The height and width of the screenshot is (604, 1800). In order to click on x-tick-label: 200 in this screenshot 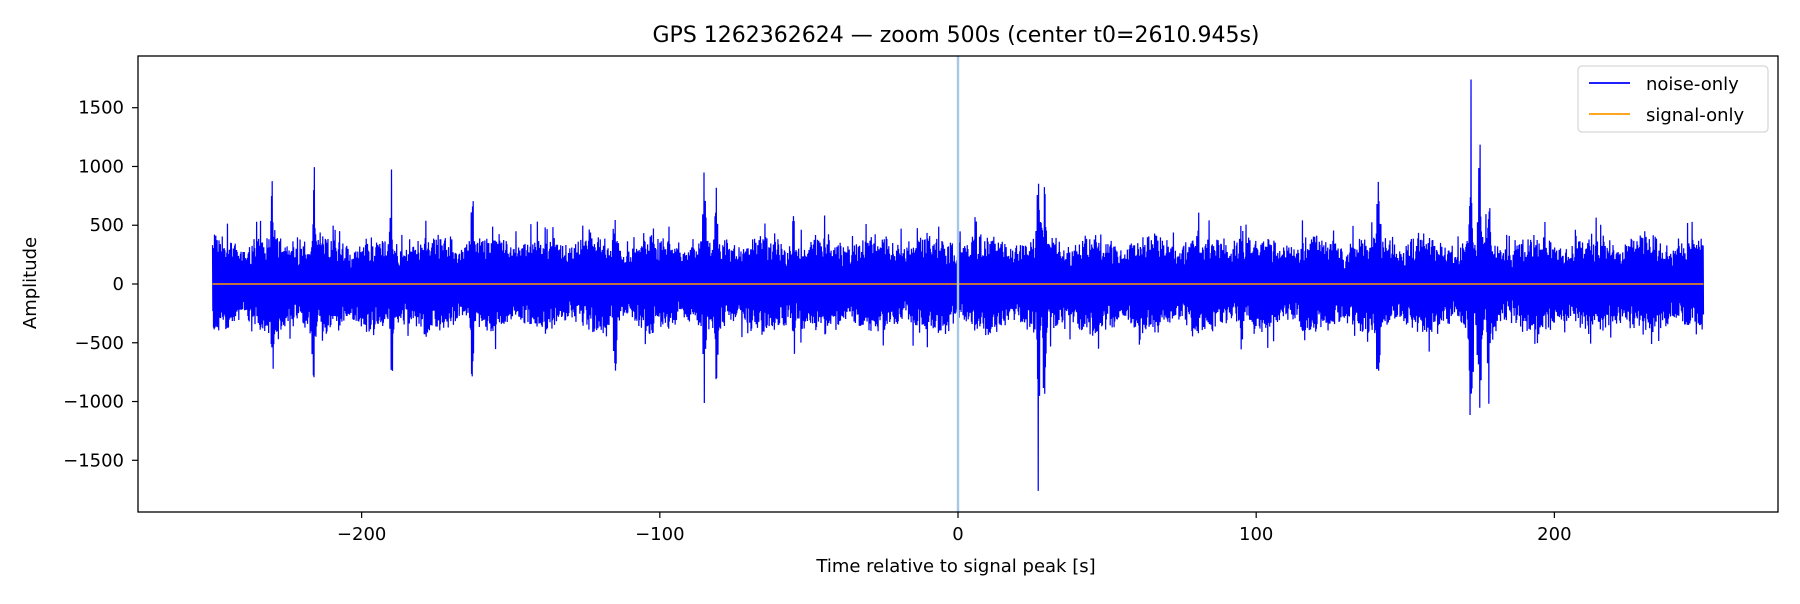, I will do `click(1554, 534)`.